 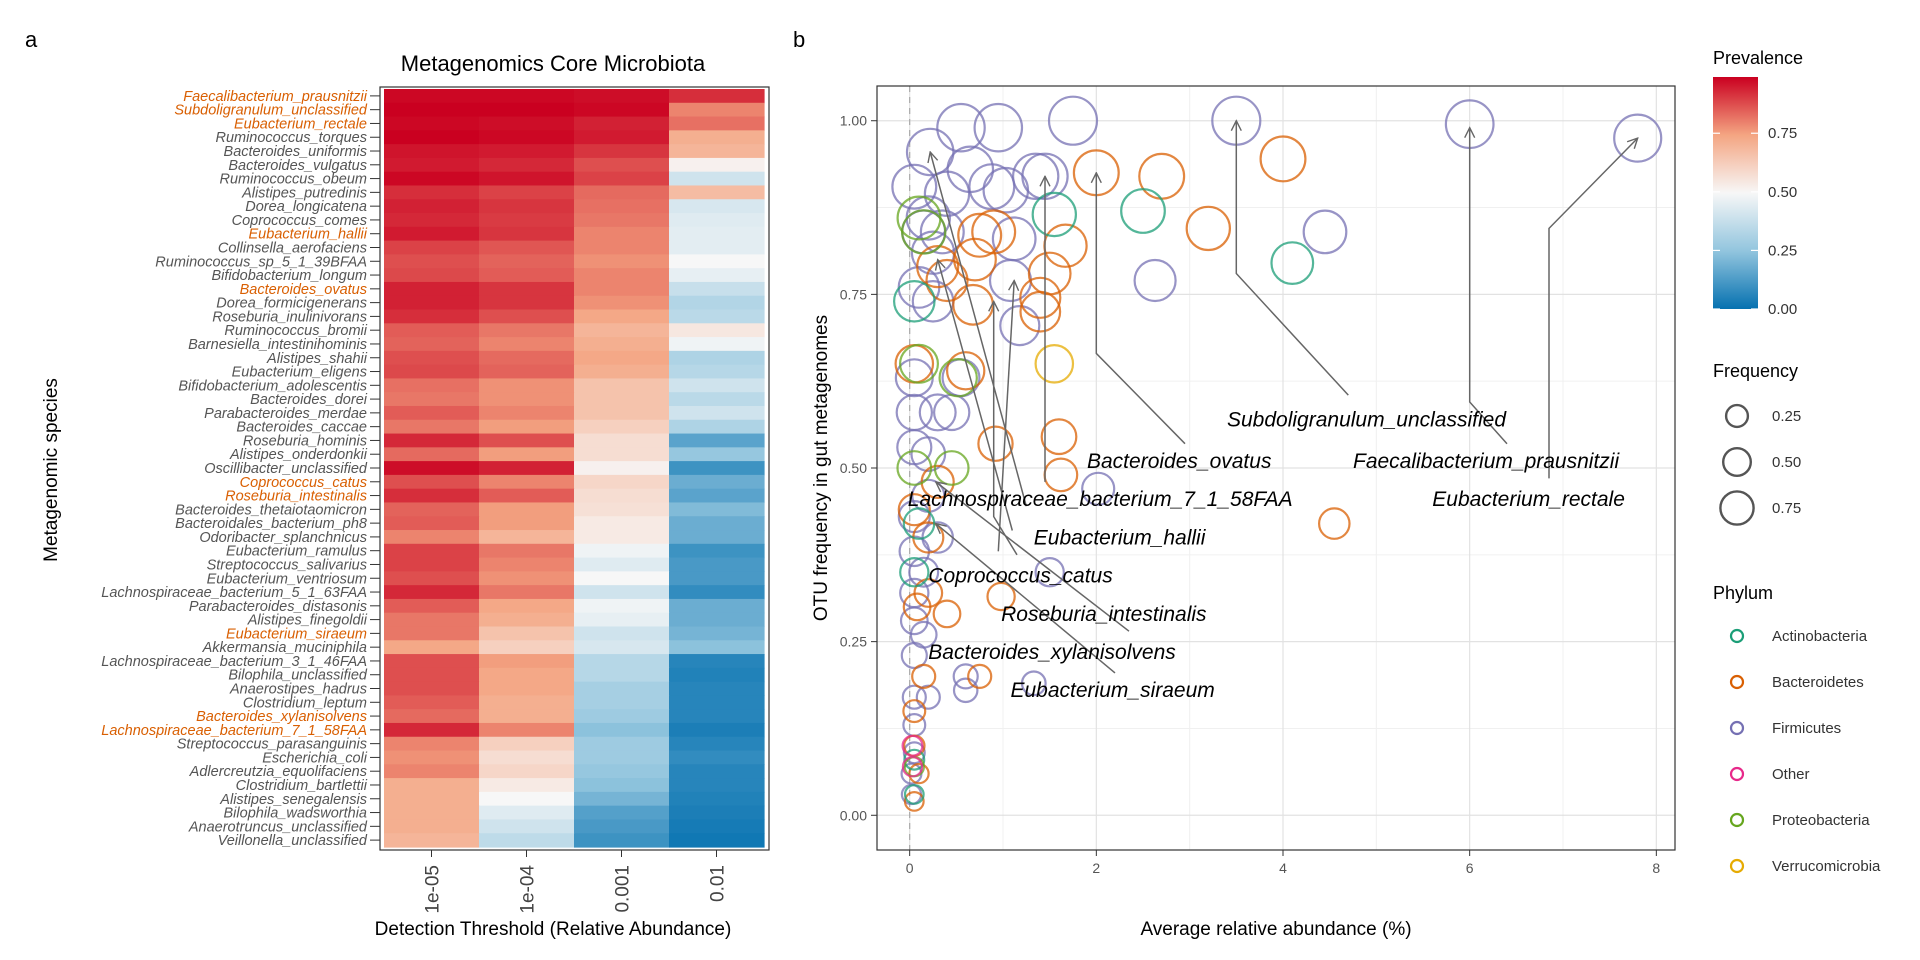 What do you see at coordinates (918, 363) in the screenshot?
I see `scatter-point-proteobacteria` at bounding box center [918, 363].